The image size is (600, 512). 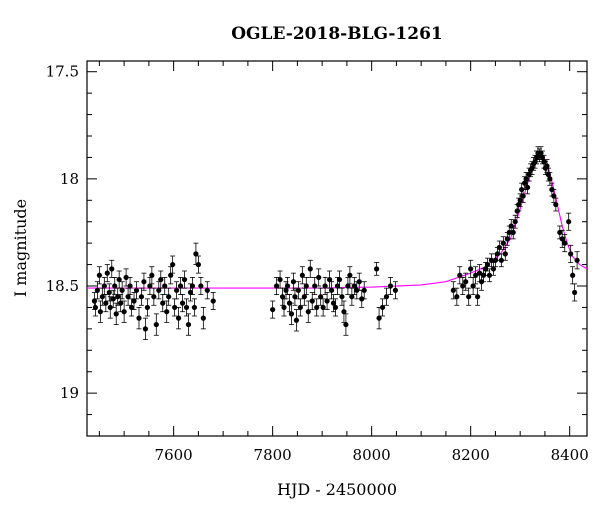 I want to click on chart-title: OGLE-2018-BLG-1261, so click(x=337, y=34).